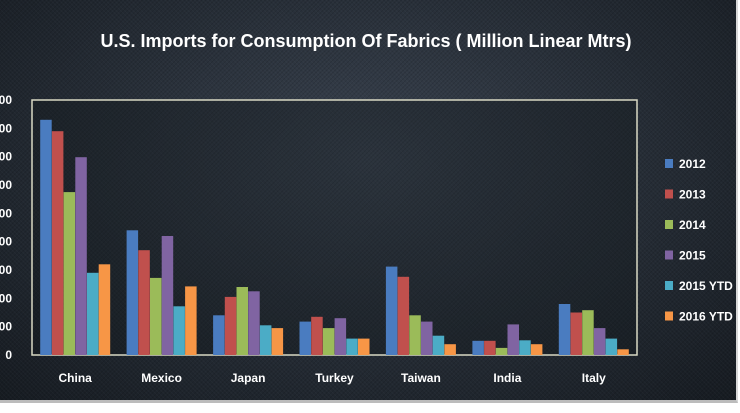  What do you see at coordinates (576, 333) in the screenshot?
I see `bar-italy-2013` at bounding box center [576, 333].